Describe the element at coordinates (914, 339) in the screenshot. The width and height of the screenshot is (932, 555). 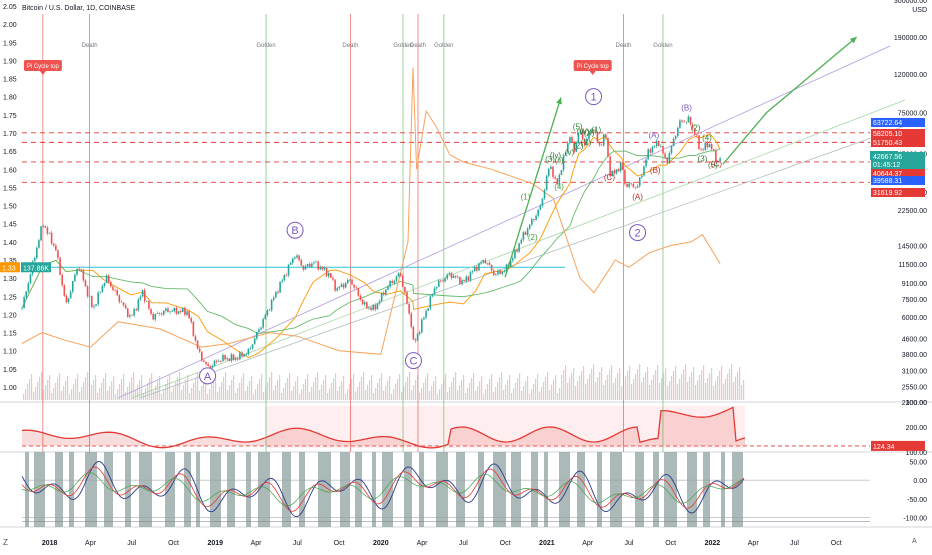
I see `price-y-tick: 4600.00` at that location.